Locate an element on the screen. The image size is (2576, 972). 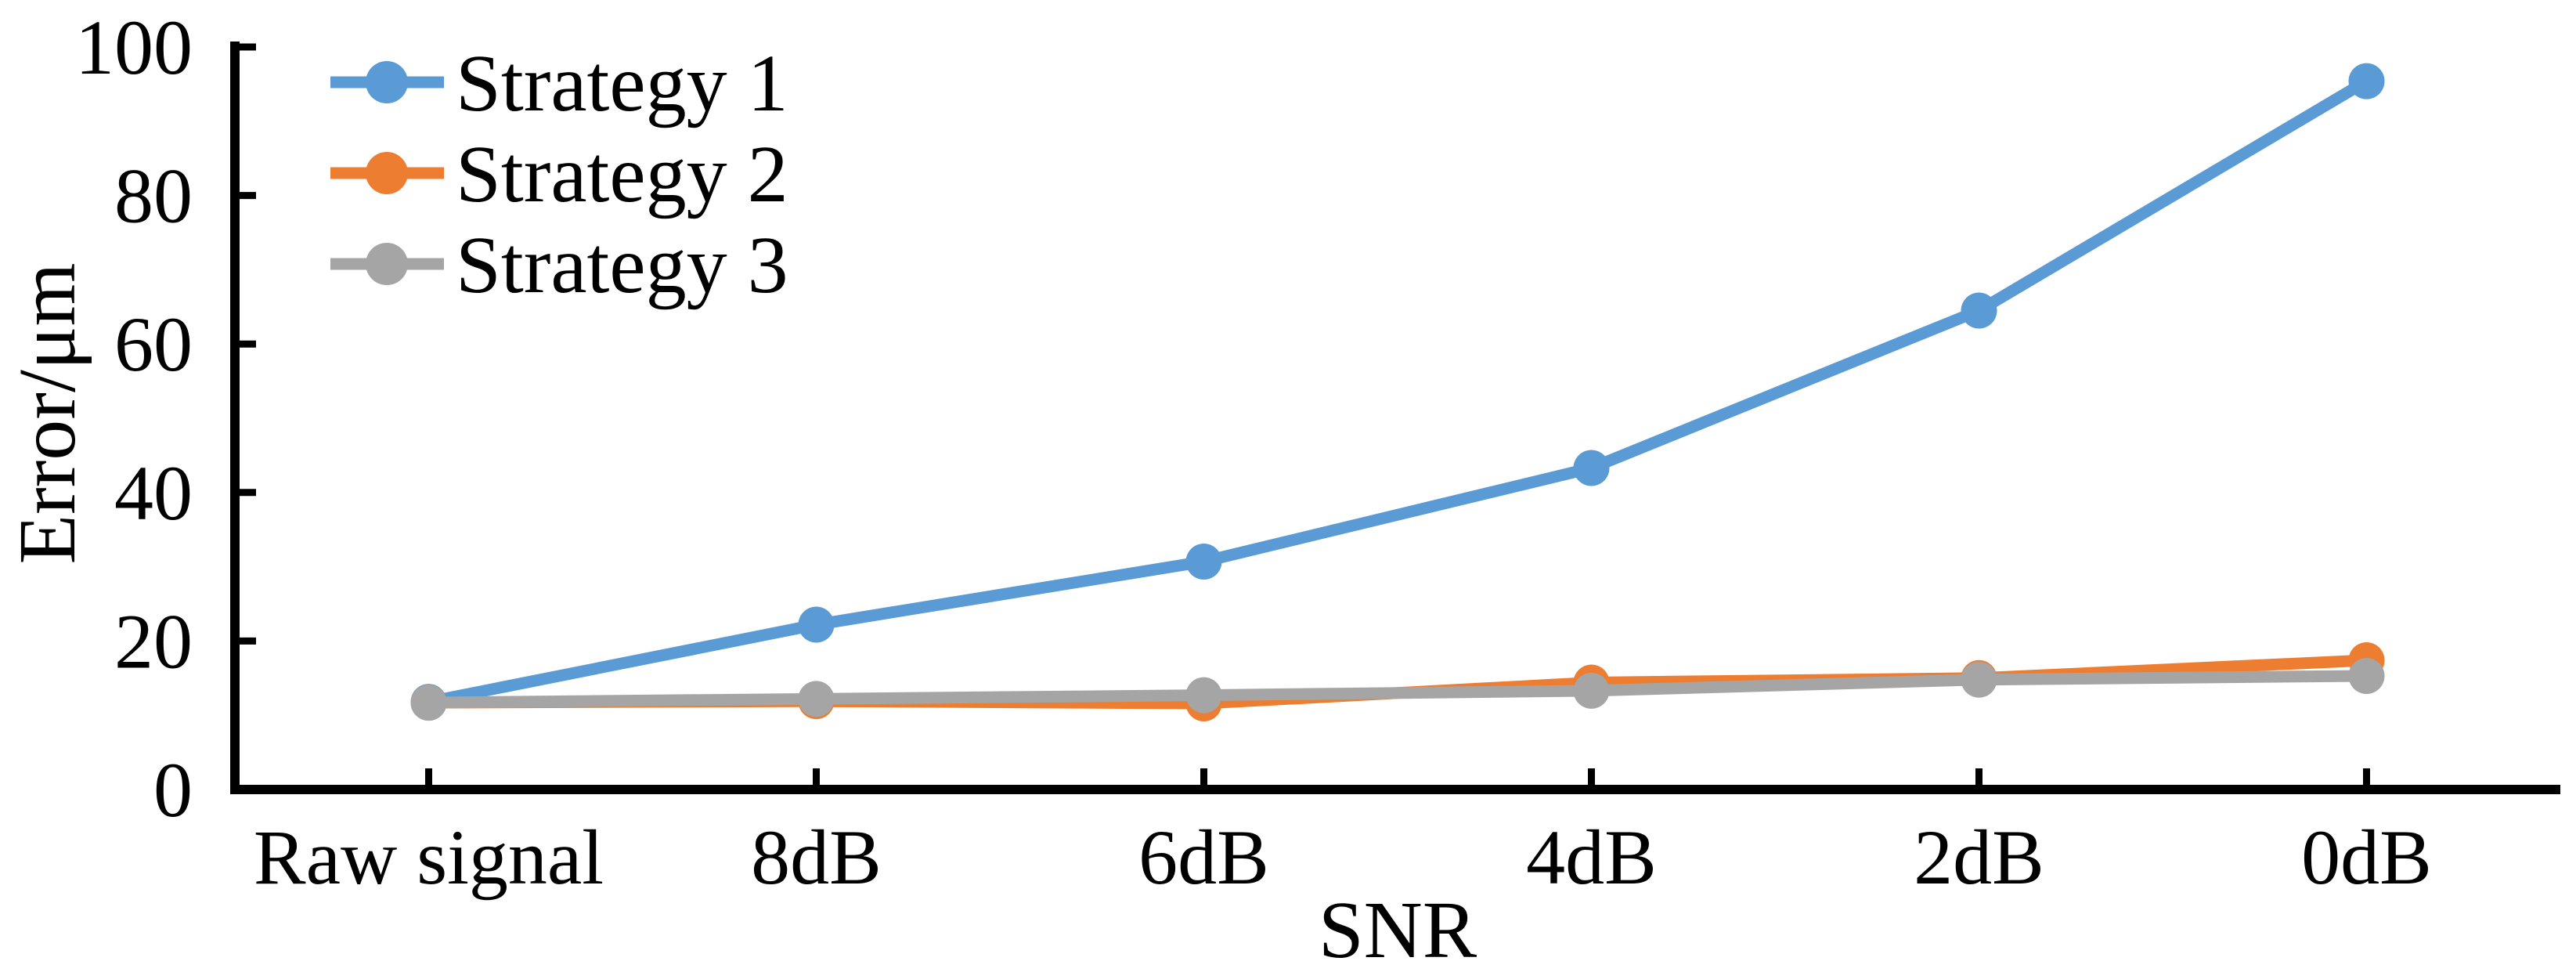
y-tick-label: 20 is located at coordinates (153, 641).